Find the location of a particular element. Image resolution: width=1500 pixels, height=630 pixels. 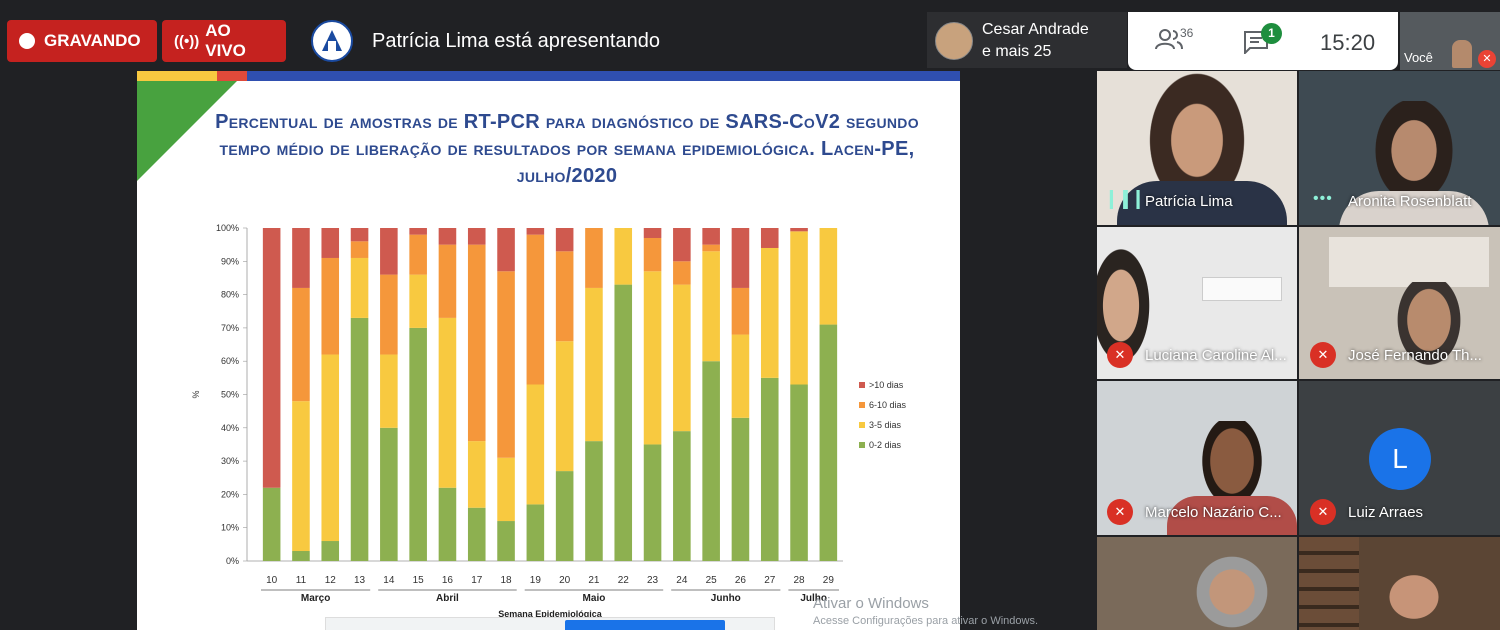

x-tick-label: 14 is located at coordinates (389, 580).